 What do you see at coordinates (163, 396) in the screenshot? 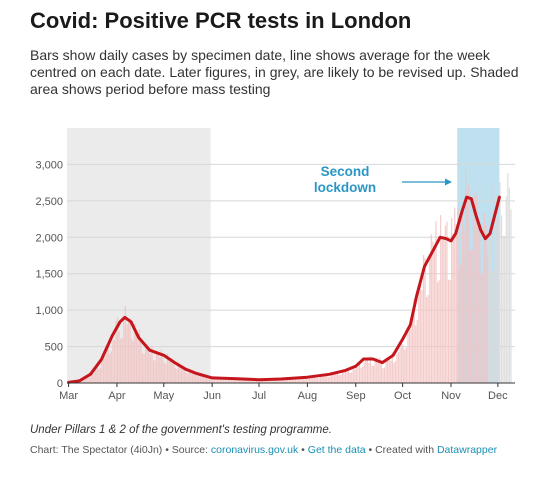
I see `x-tick-label: May` at bounding box center [163, 396].